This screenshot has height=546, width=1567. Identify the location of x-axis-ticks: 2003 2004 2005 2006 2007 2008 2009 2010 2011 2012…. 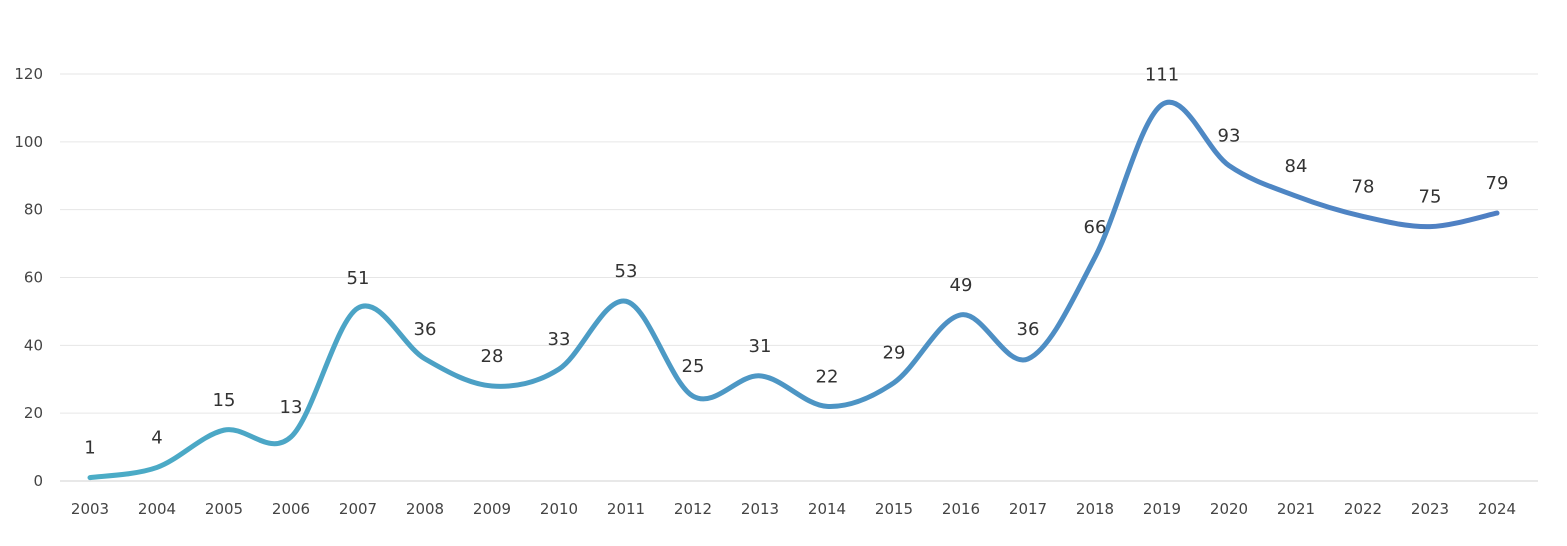
(793, 509).